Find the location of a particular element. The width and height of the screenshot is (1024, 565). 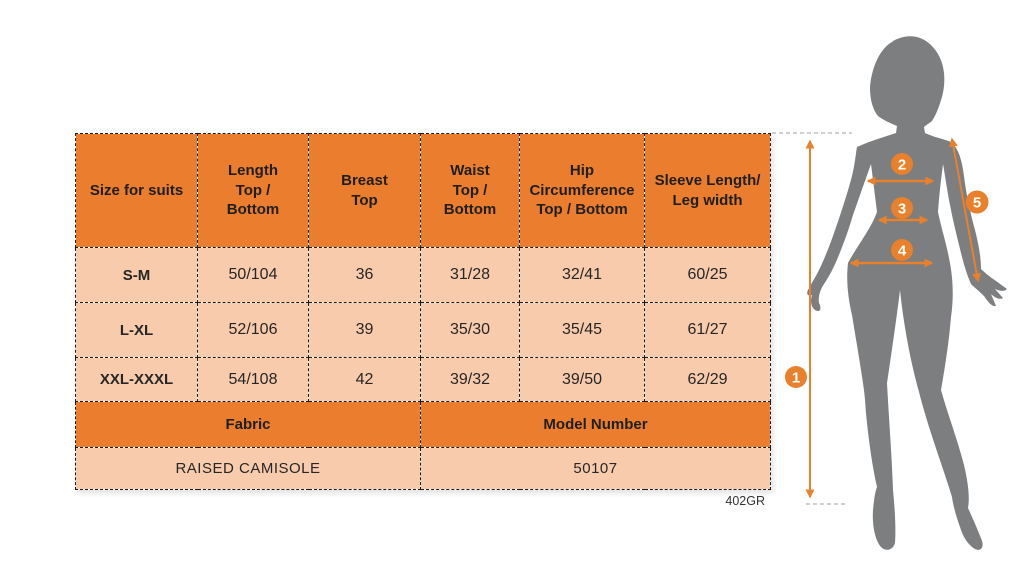

header-length: Length Top / Bottom is located at coordinates (253, 190).